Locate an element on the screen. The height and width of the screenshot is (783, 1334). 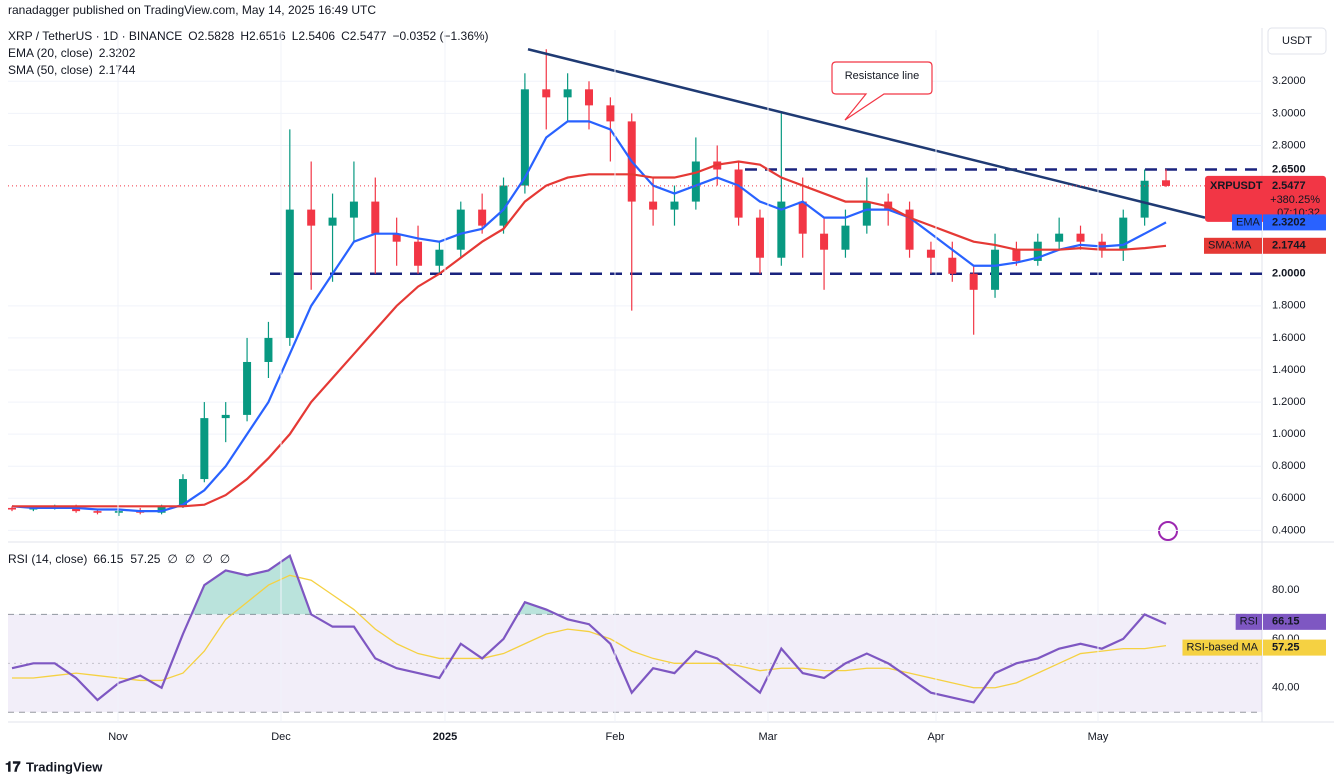
rsi-legend-value: 57.25 is located at coordinates (145, 559).